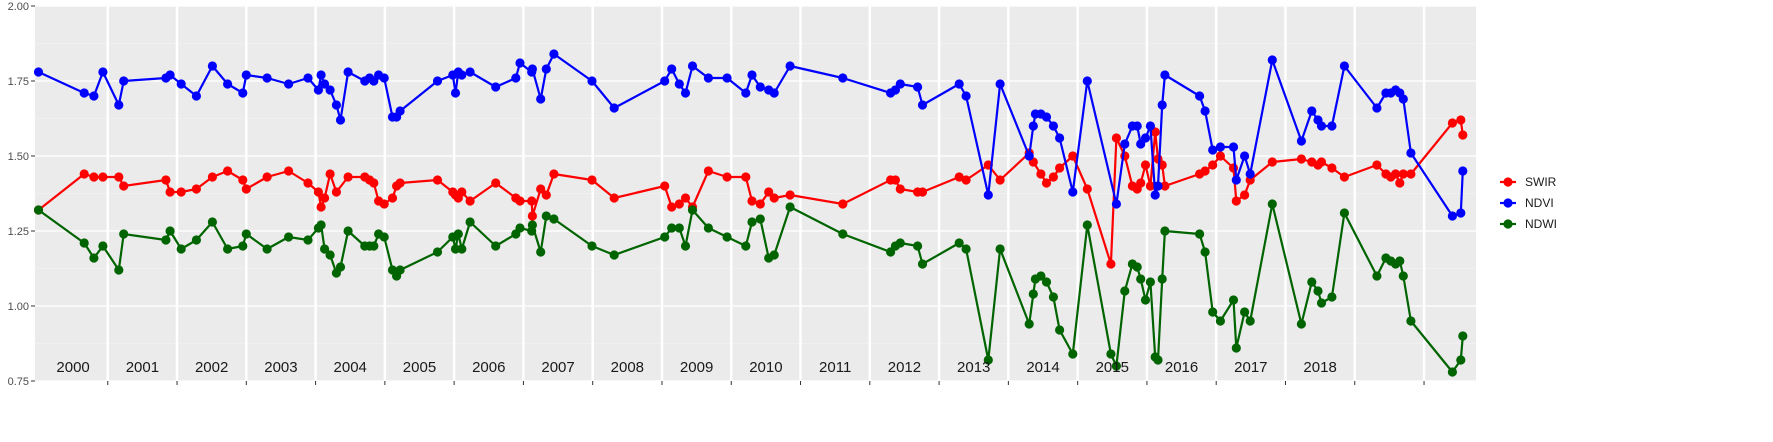 Image resolution: width=1773 pixels, height=442 pixels. Describe the element at coordinates (1042, 367) in the screenshot. I see `year-label: 2014` at that location.